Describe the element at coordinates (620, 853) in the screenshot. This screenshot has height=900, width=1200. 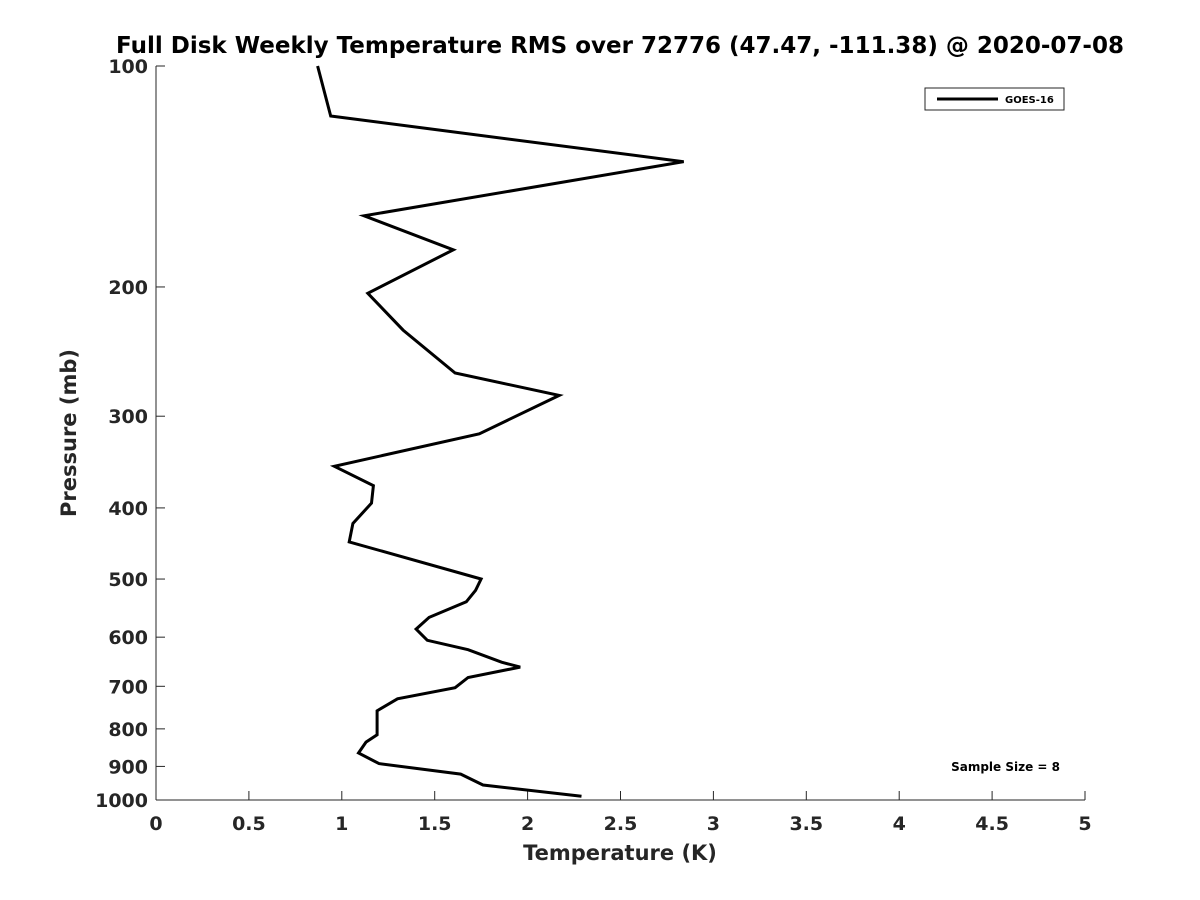
I see `x-axis-label: Temperature (K)` at that location.